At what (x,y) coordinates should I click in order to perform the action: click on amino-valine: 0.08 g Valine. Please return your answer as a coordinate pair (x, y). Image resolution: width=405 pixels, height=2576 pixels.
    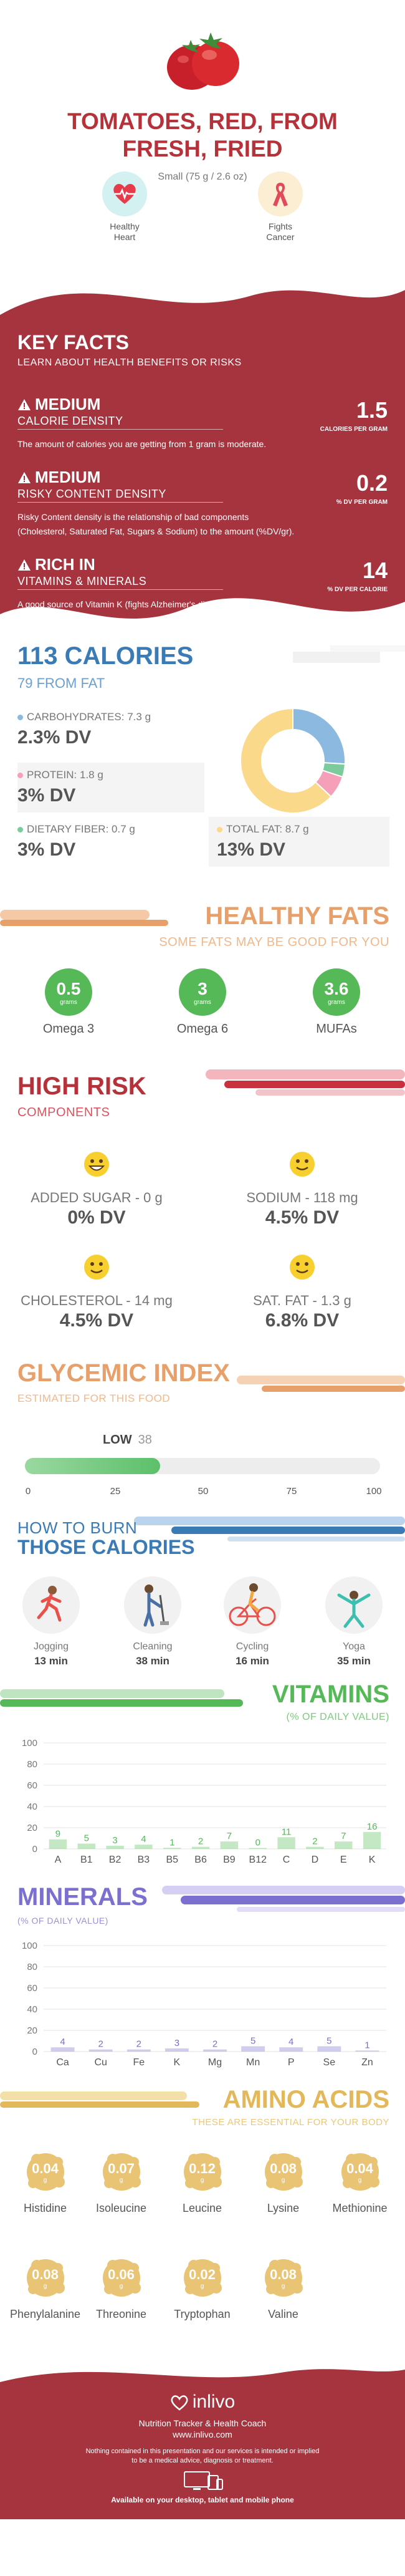
    Looking at the image, I should click on (283, 2287).